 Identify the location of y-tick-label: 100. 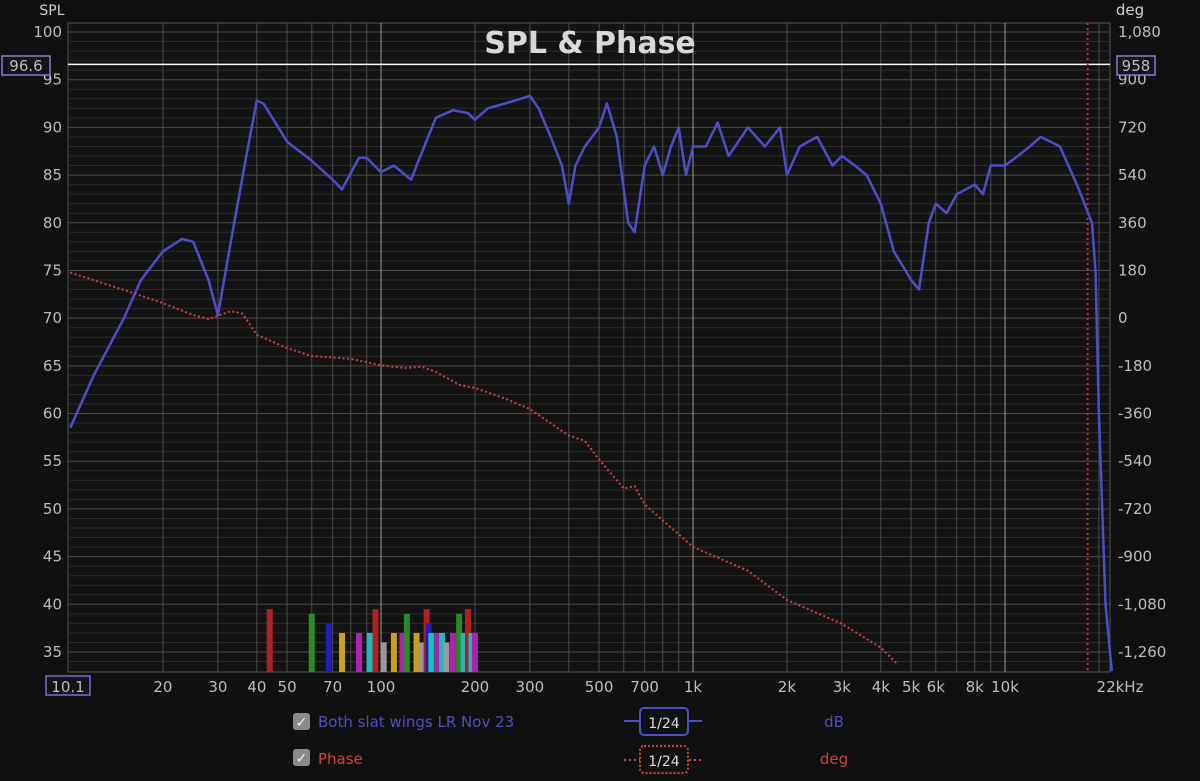
(47, 32).